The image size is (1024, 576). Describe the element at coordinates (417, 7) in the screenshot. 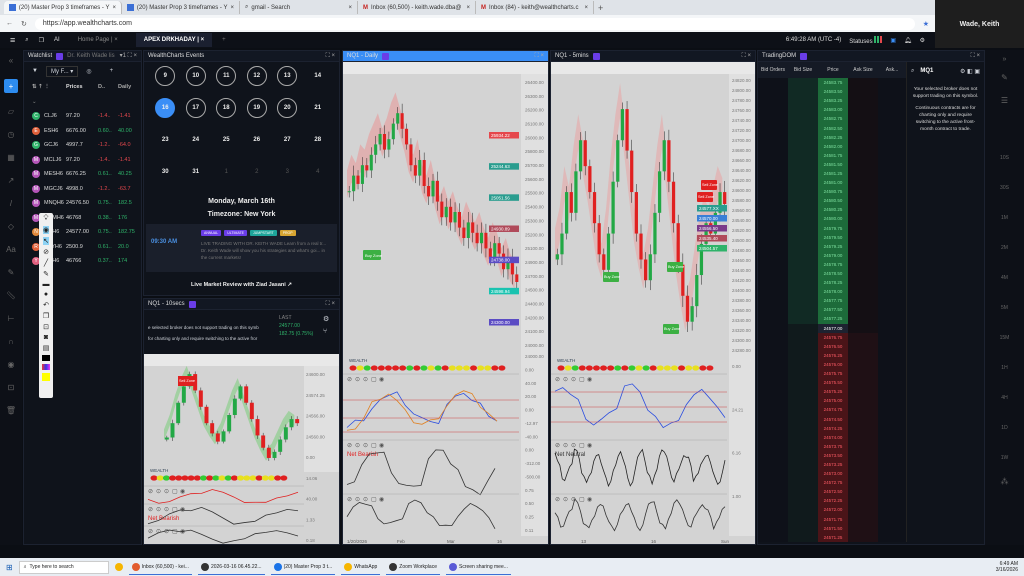

I see `browser-tab: M Inbox (60,500) - keith.wade.dba@ ×` at that location.